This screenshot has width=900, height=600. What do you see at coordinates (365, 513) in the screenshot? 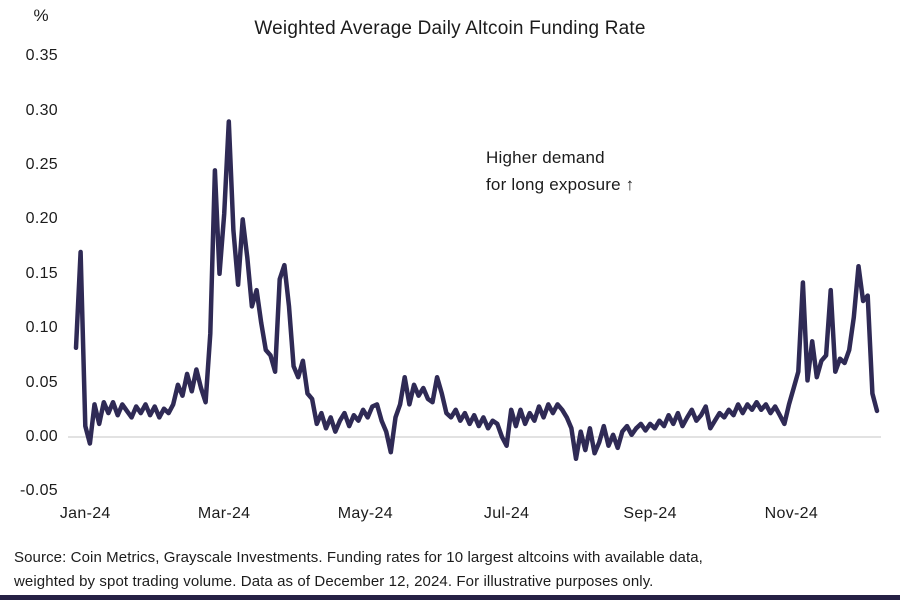
I see `x-axis-tick-label: May-24` at bounding box center [365, 513].